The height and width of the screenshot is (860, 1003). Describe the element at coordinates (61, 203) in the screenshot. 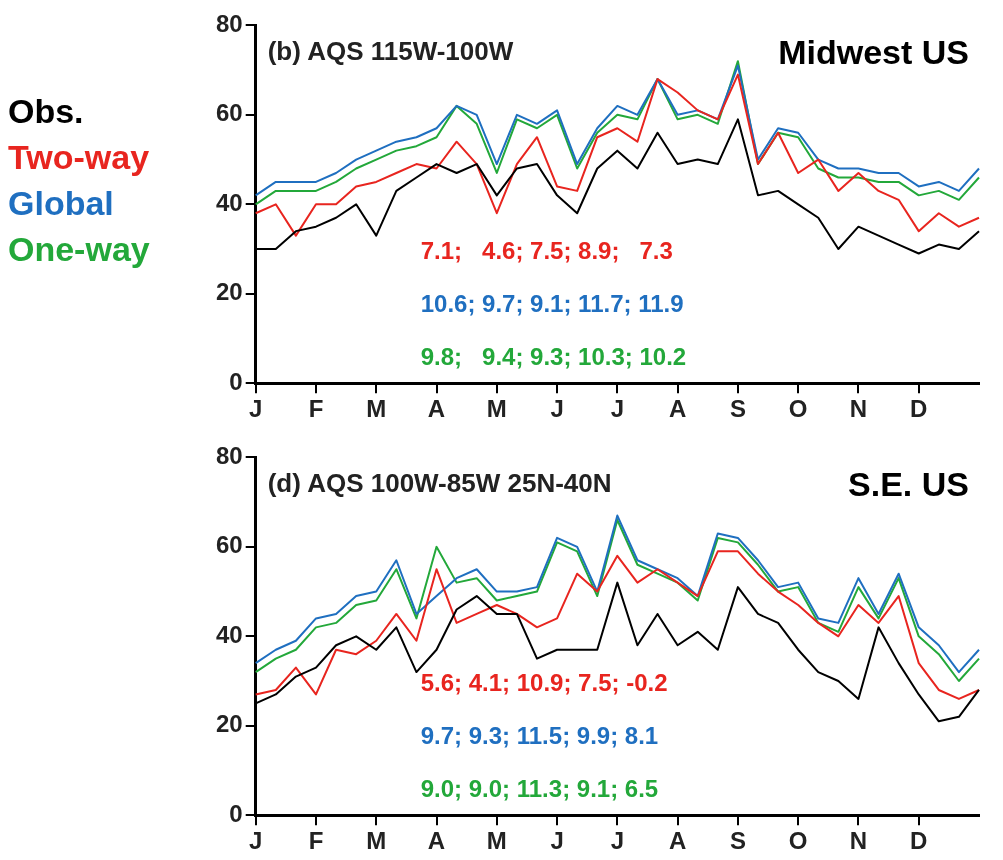

I see `text: Global` at that location.